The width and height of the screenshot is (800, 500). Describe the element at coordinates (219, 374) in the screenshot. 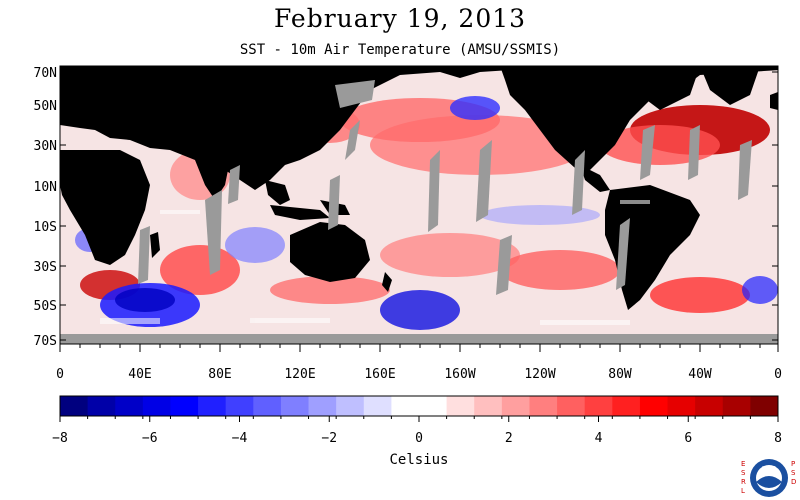

I see `lon-label: 80E` at that location.